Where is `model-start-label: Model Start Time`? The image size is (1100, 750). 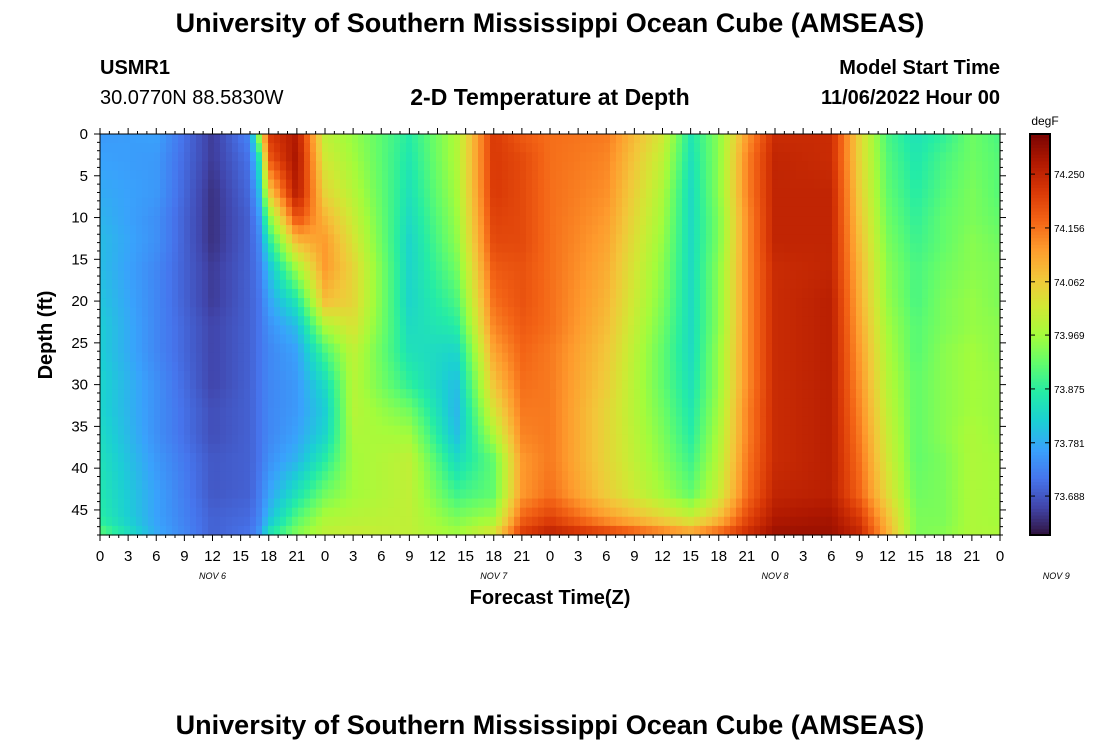
model-start-label: Model Start Time is located at coordinates (919, 68).